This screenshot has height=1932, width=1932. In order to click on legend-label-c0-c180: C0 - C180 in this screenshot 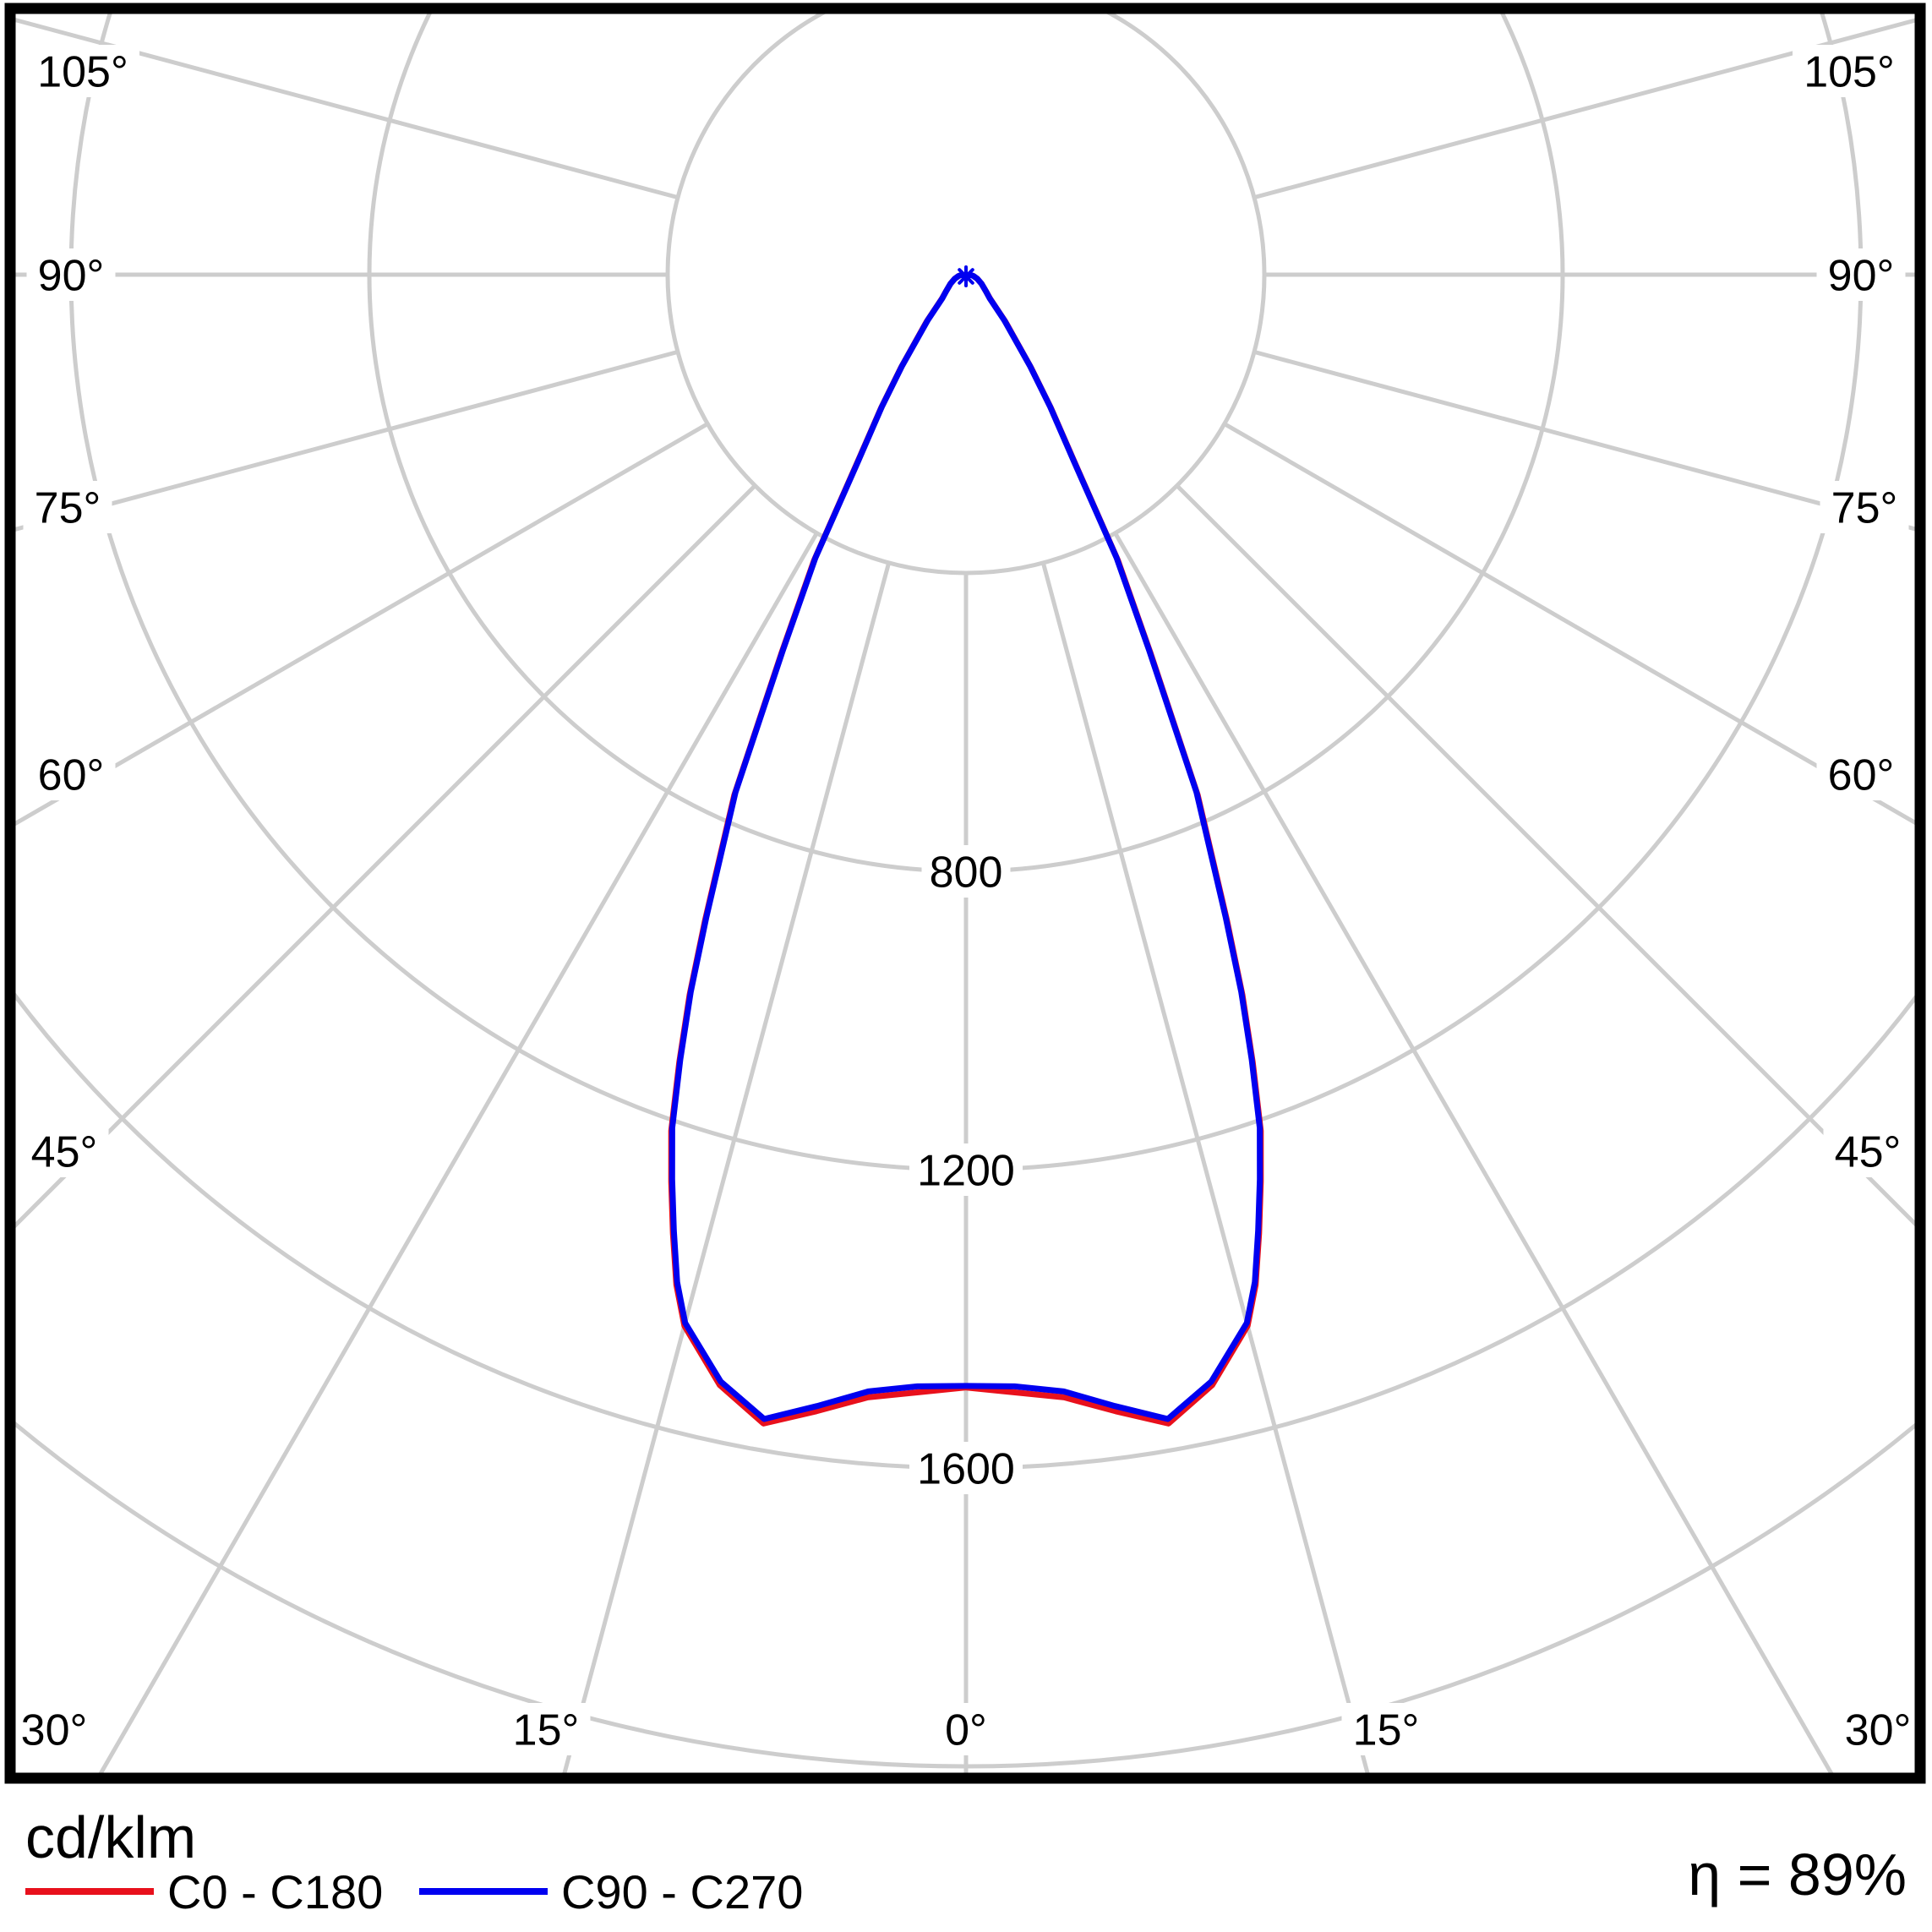, I will do `click(275, 1891)`.